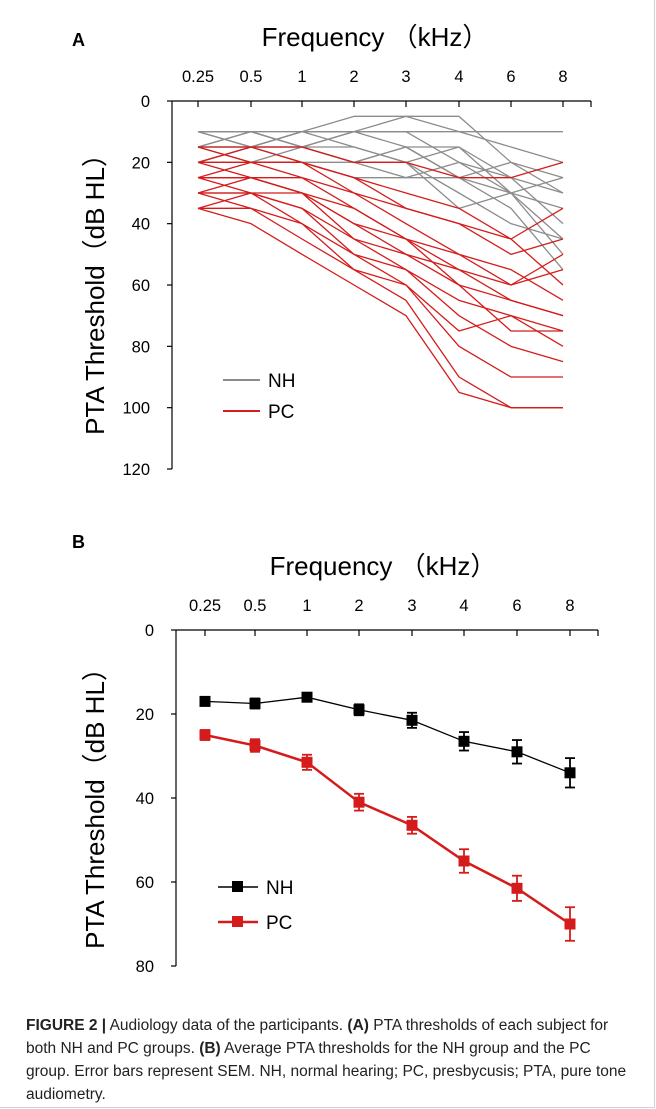  What do you see at coordinates (237, 886) in the screenshot?
I see `legend-marker-nh` at bounding box center [237, 886].